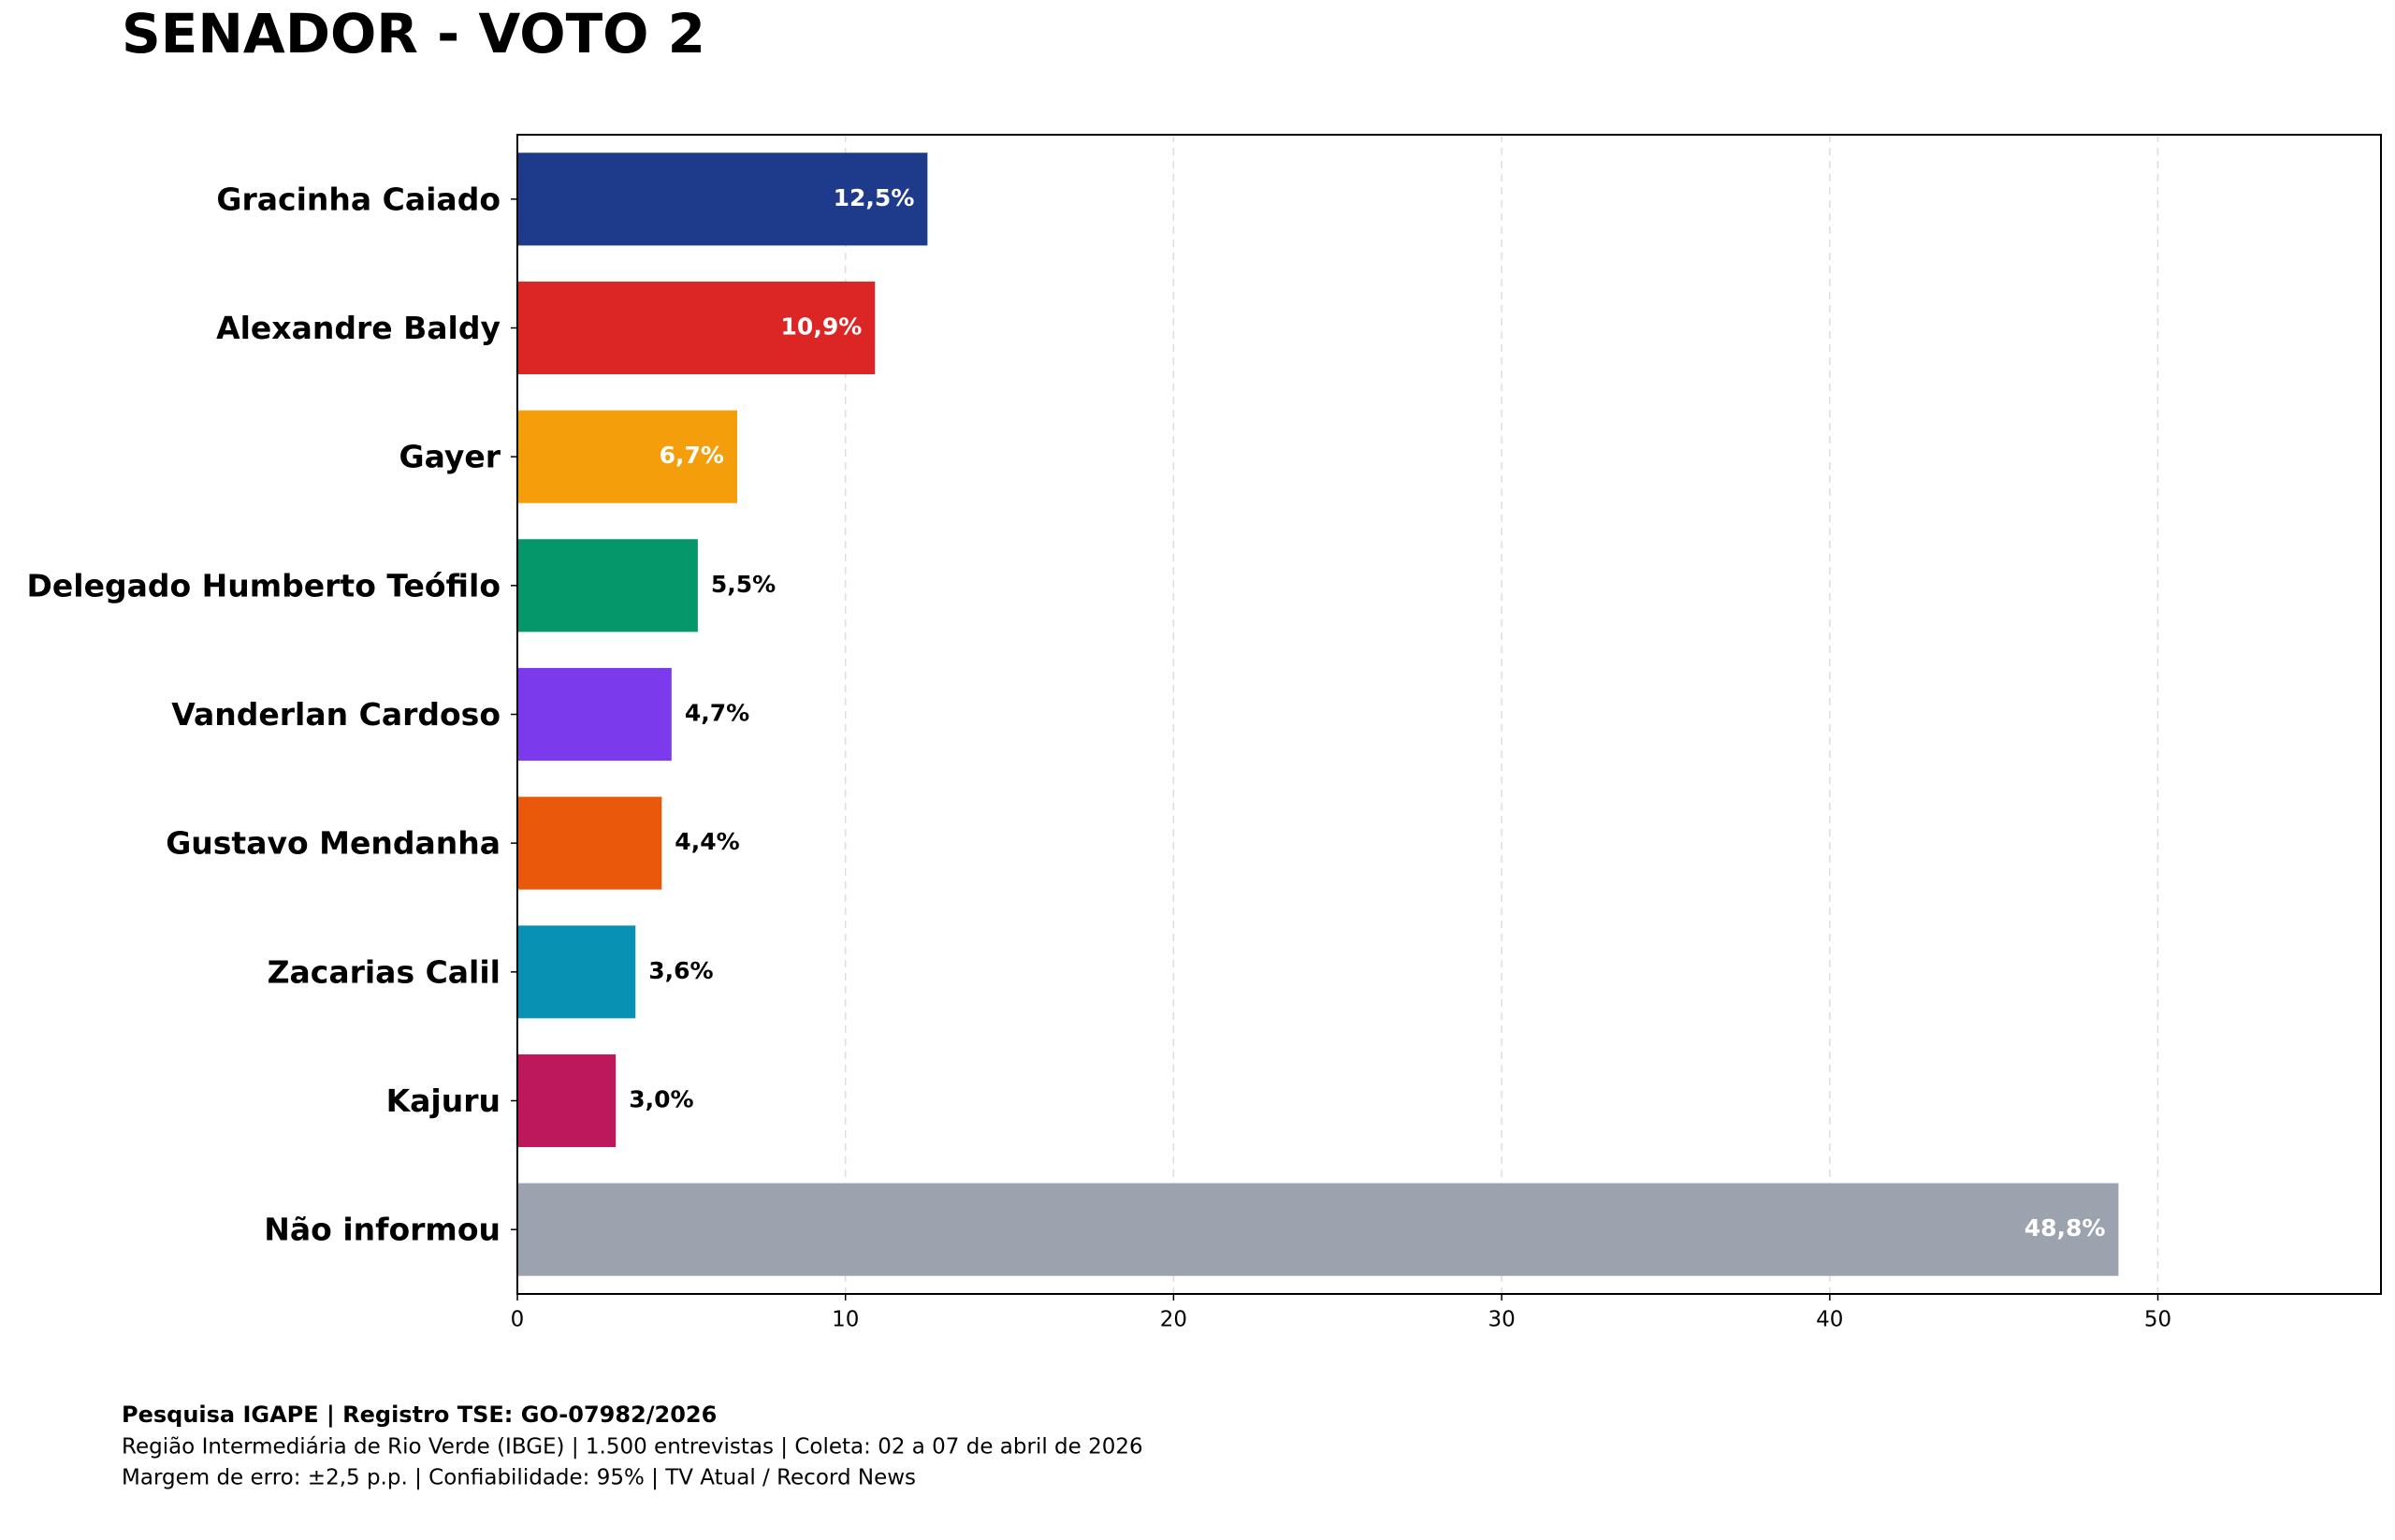 The image size is (2395, 1540). What do you see at coordinates (680, 970) in the screenshot?
I see `value-label: 3,6%` at bounding box center [680, 970].